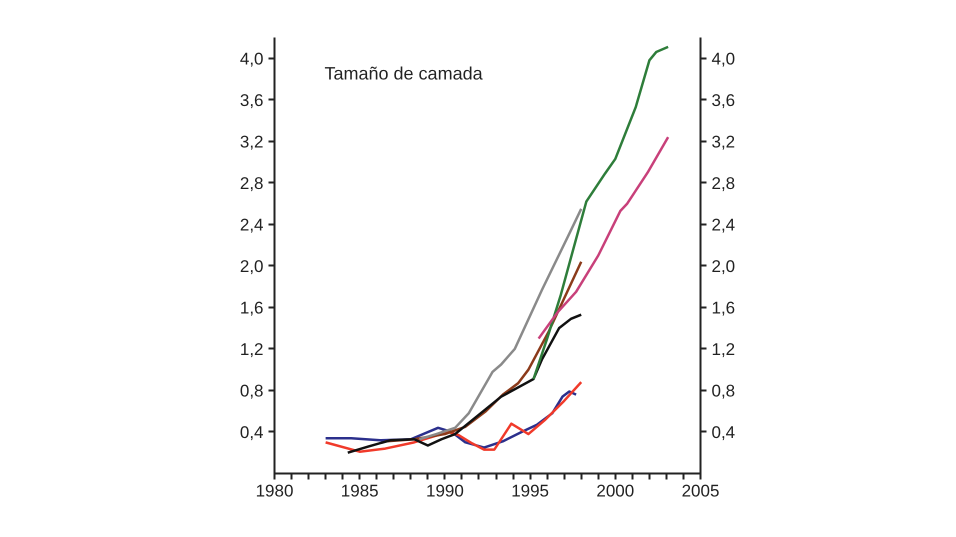 Image resolution: width=956 pixels, height=537 pixels. What do you see at coordinates (724, 100) in the screenshot?
I see `y2-tick-label: 3,6` at bounding box center [724, 100].